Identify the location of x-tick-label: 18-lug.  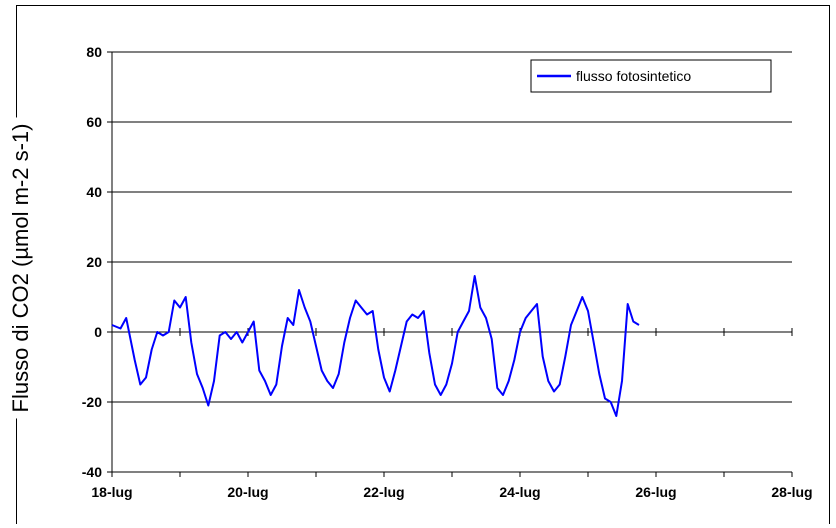
(111, 492).